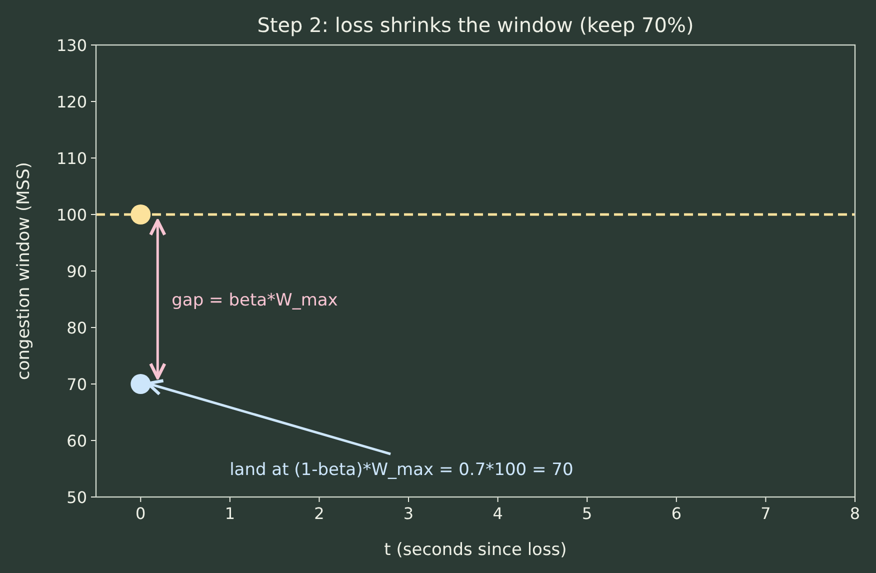  I want to click on x-tick-label: 8, so click(855, 513).